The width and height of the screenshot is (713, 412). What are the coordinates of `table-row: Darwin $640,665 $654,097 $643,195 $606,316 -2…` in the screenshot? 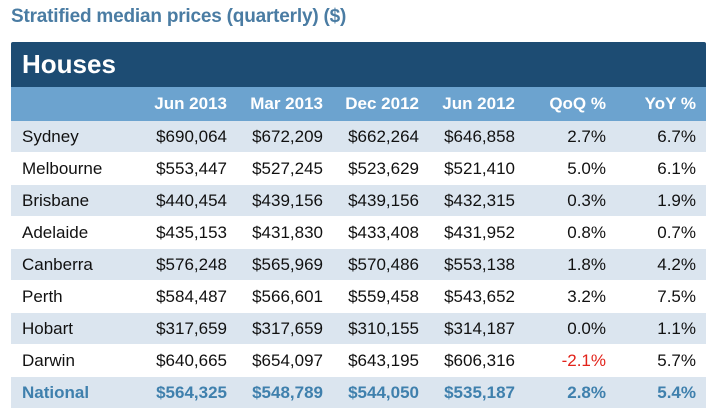 It's located at (358, 360).